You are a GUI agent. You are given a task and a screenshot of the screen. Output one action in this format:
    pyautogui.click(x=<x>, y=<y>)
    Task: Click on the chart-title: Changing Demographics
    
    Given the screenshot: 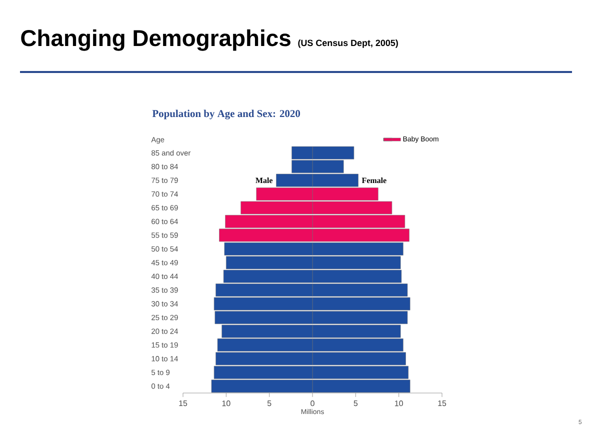 What is the action you would take?
    pyautogui.click(x=155, y=40)
    